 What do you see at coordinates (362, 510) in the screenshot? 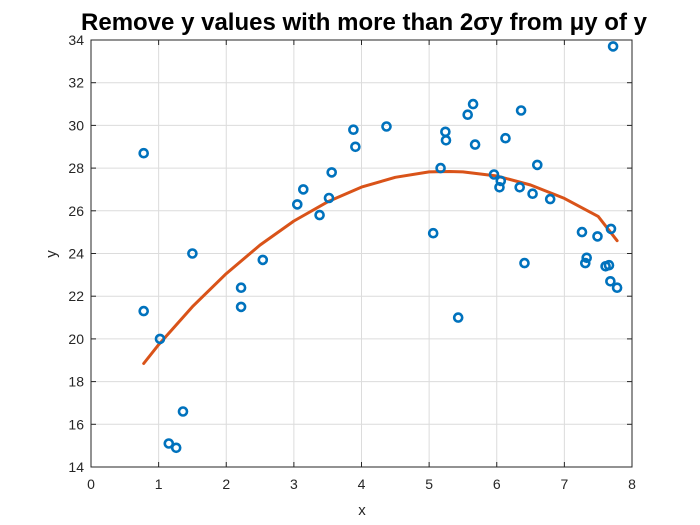
I see `x-axis-label: x` at bounding box center [362, 510].